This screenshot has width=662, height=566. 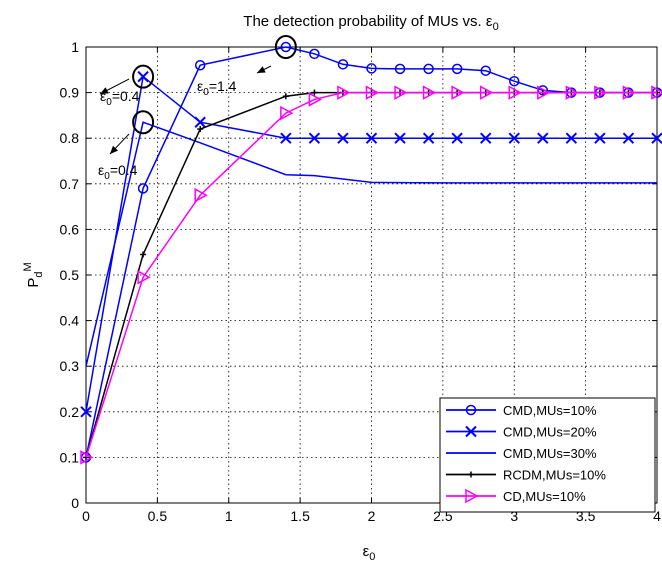 I want to click on annotation-label: ε0=1.4, so click(x=217, y=88).